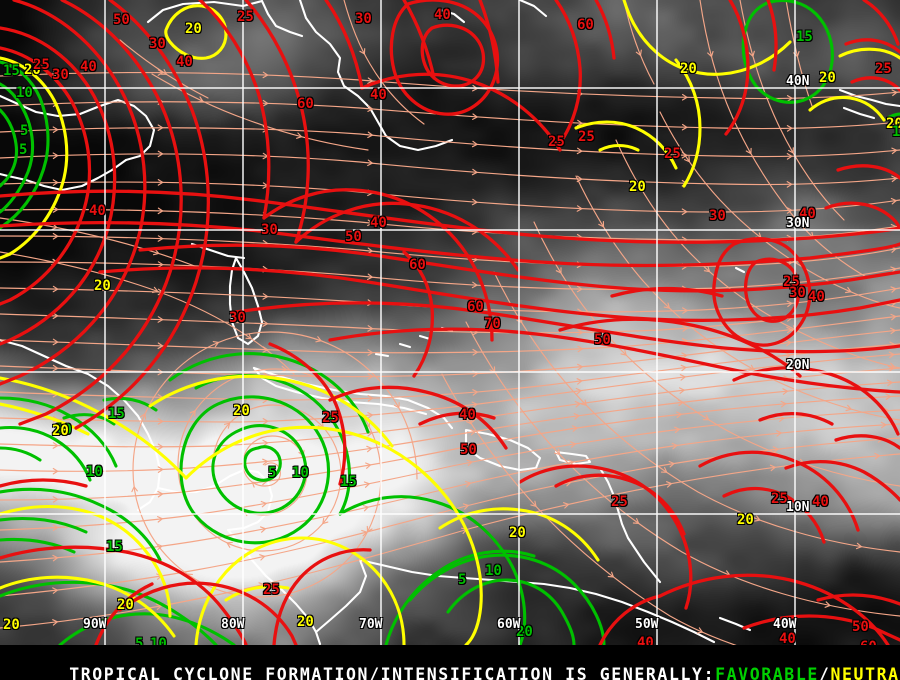 Image resolution: width=900 pixels, height=680 pixels. What do you see at coordinates (371, 624) in the screenshot?
I see `lon-label: 70W` at bounding box center [371, 624].